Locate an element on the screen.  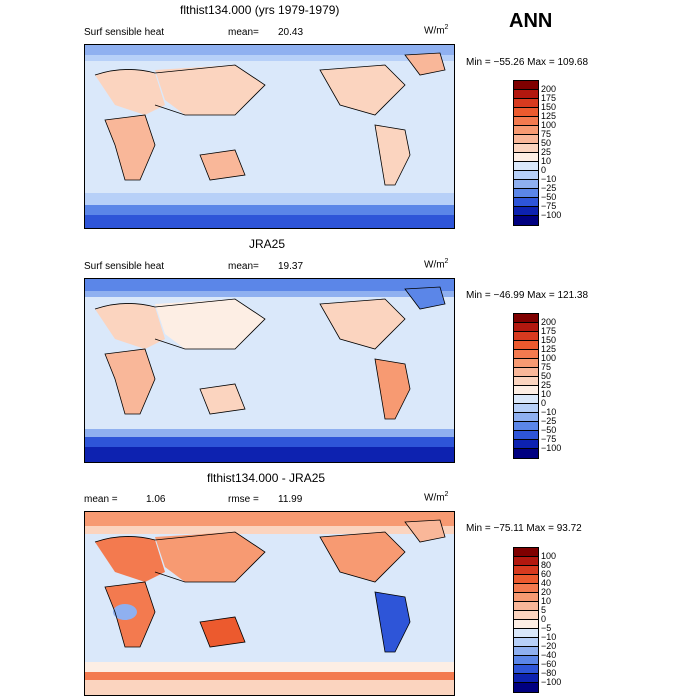
panel1-colorbar is located at coordinates (526, 153).